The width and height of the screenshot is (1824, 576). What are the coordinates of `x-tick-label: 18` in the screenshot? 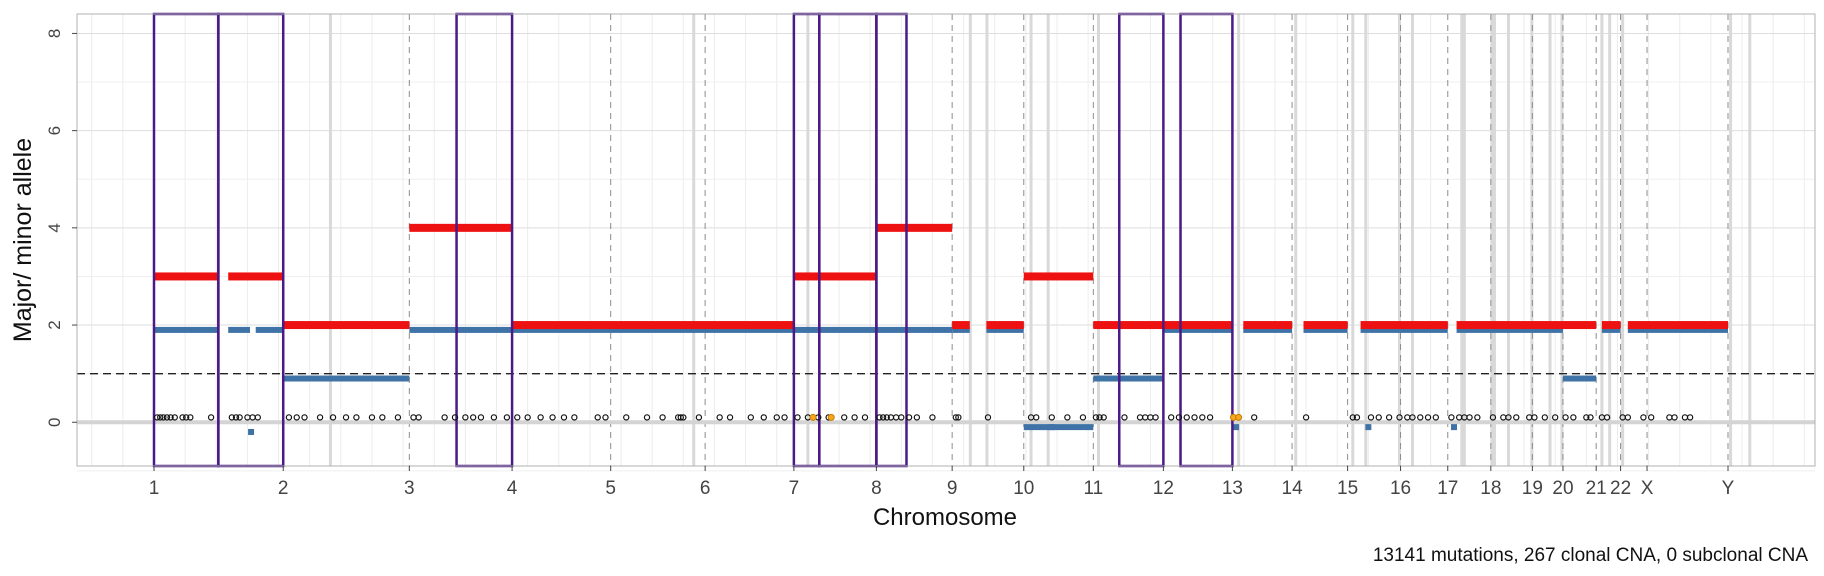 It's located at (1490, 488).